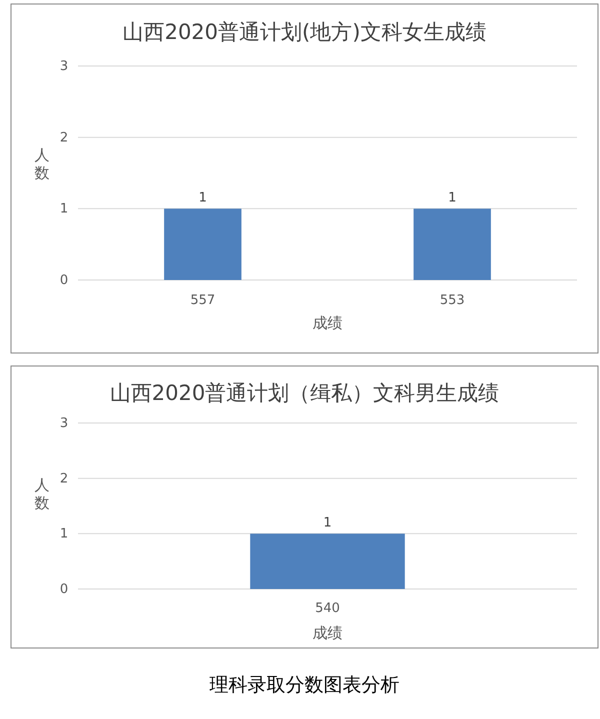 The height and width of the screenshot is (719, 600). Describe the element at coordinates (305, 393) in the screenshot. I see `chart-title: 山西2020普通计划（缉私）文科男生成绩` at that location.